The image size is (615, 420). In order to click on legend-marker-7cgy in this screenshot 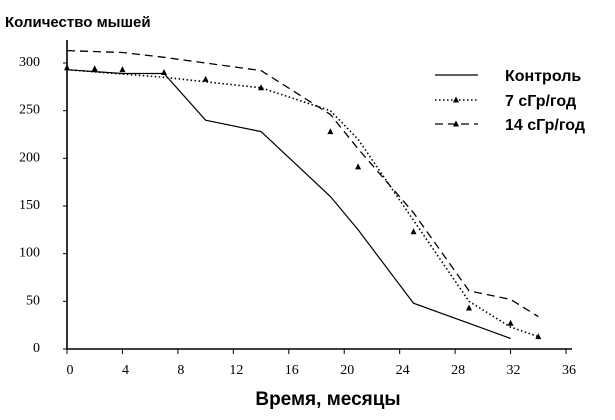, I will do `click(456, 99)`.